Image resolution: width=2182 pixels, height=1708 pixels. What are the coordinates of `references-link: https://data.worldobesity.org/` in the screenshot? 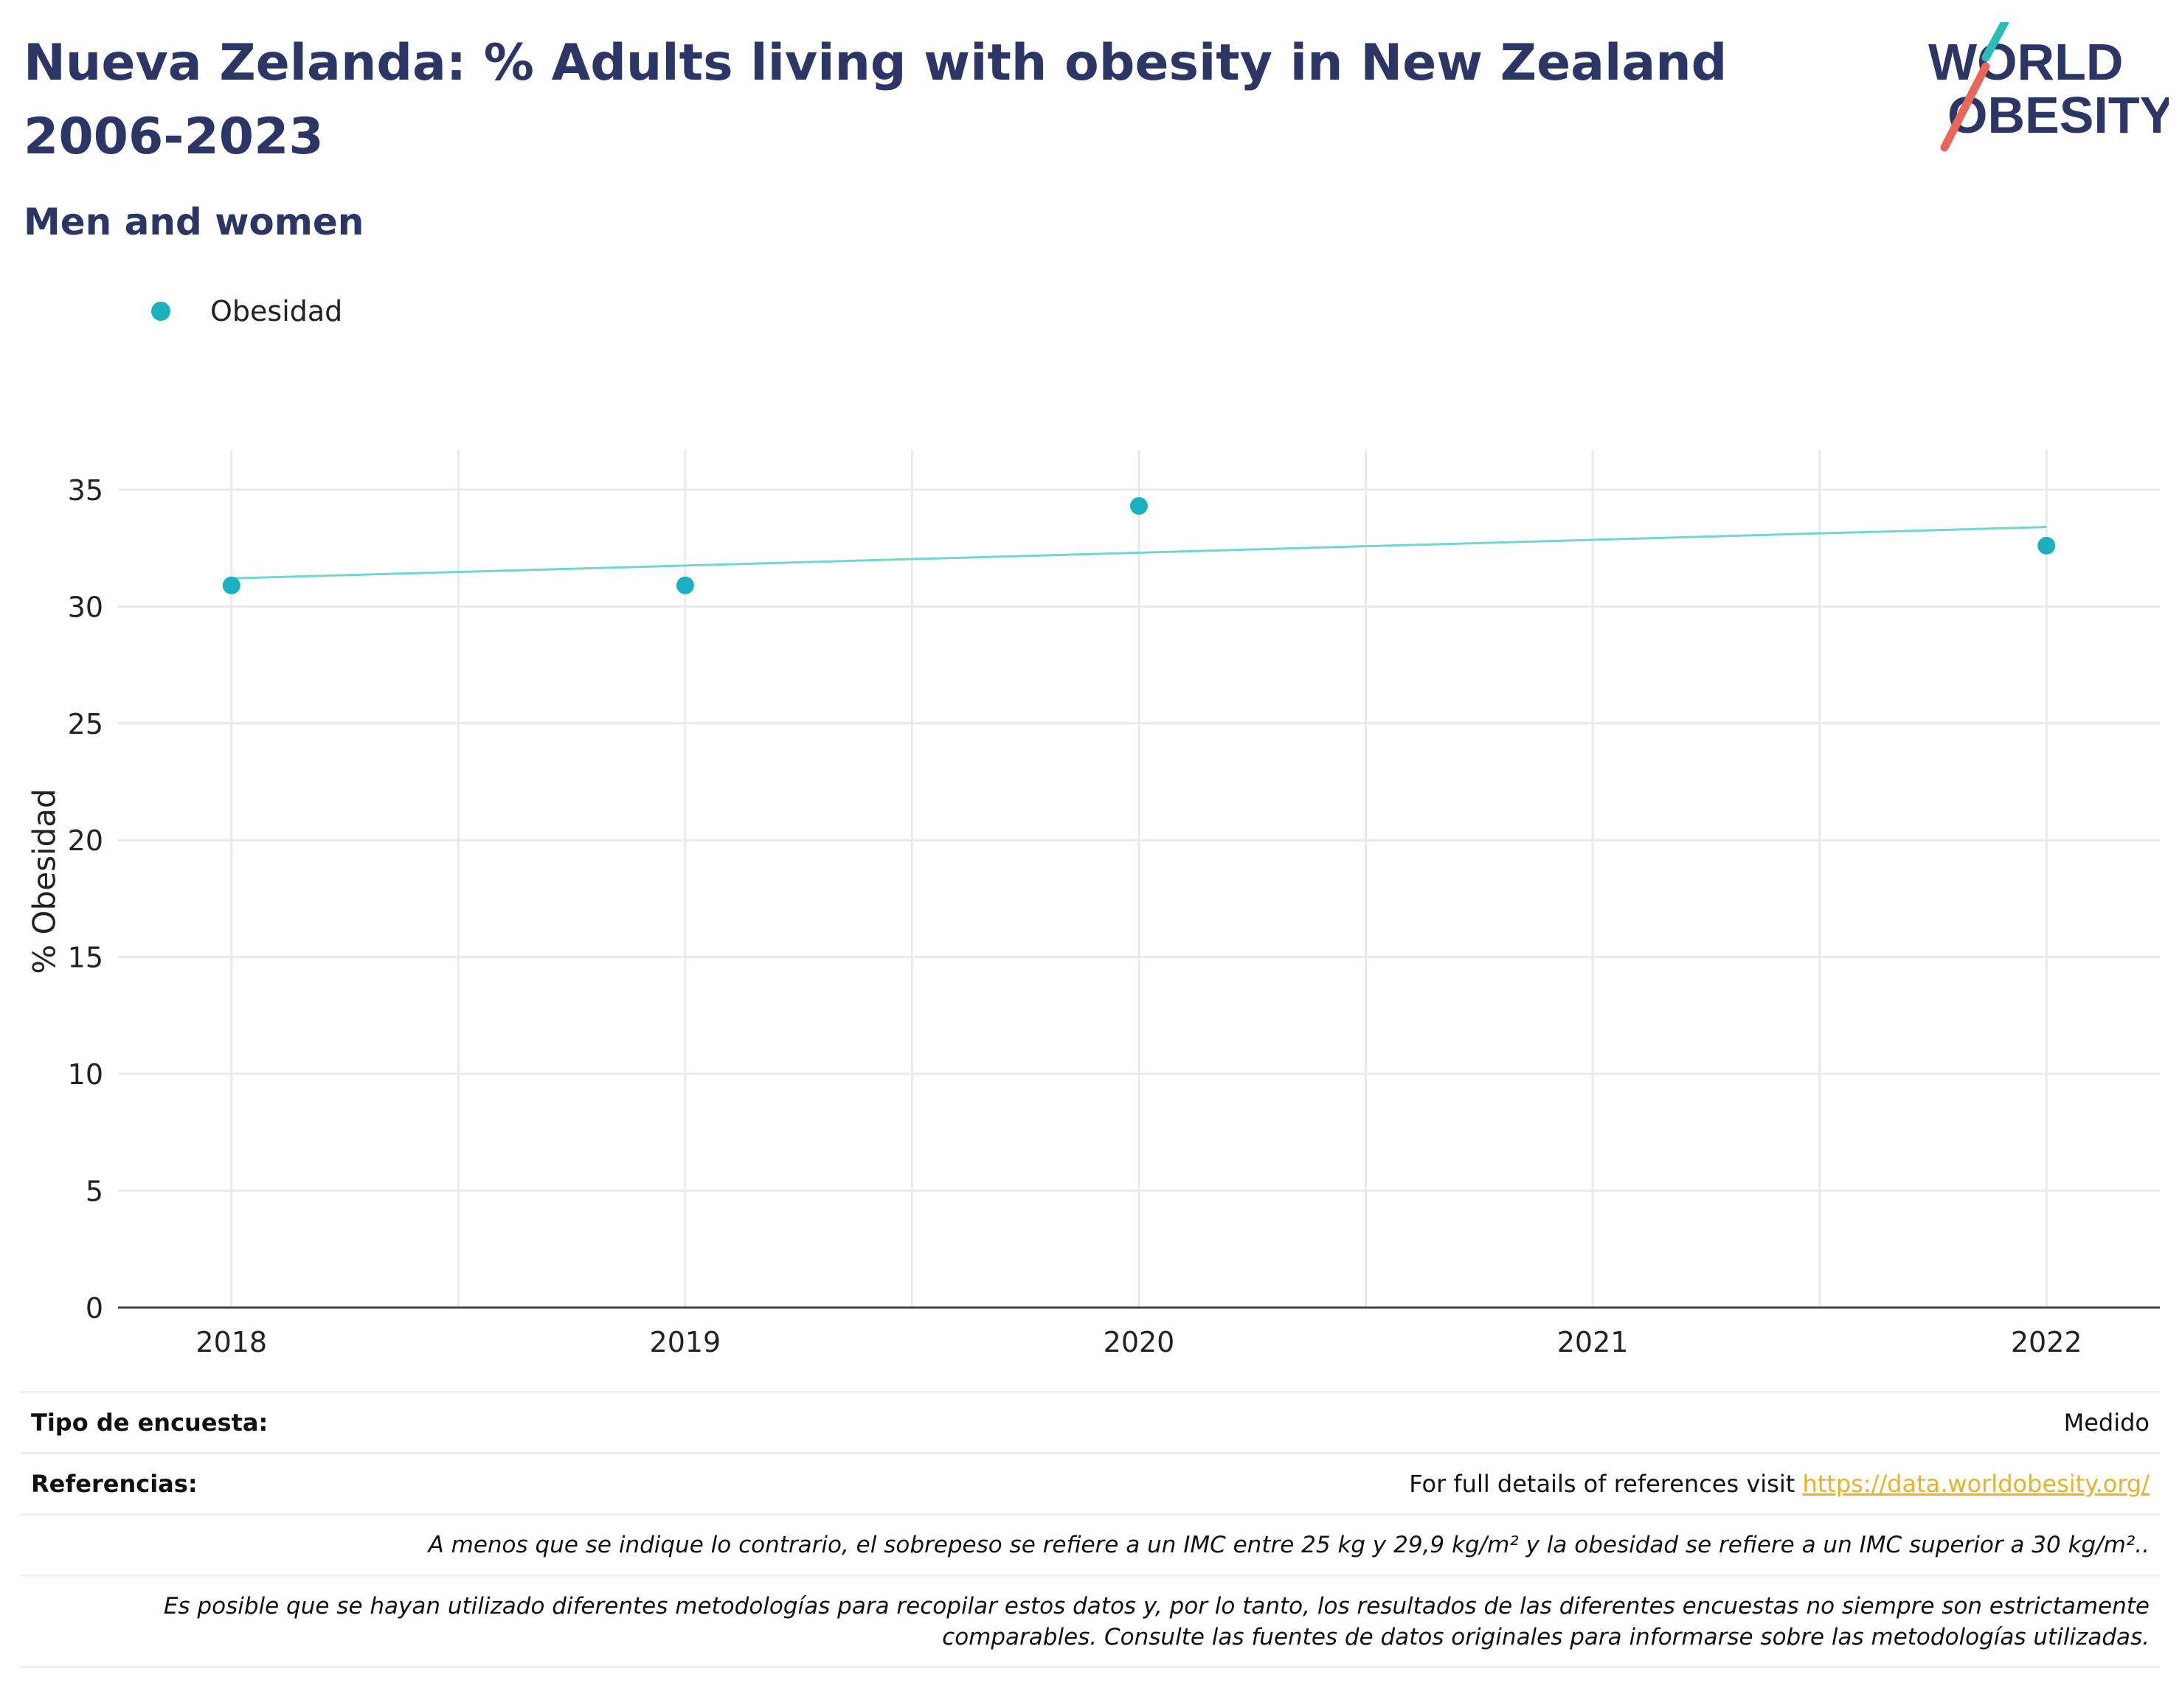 It's located at (1976, 1484).